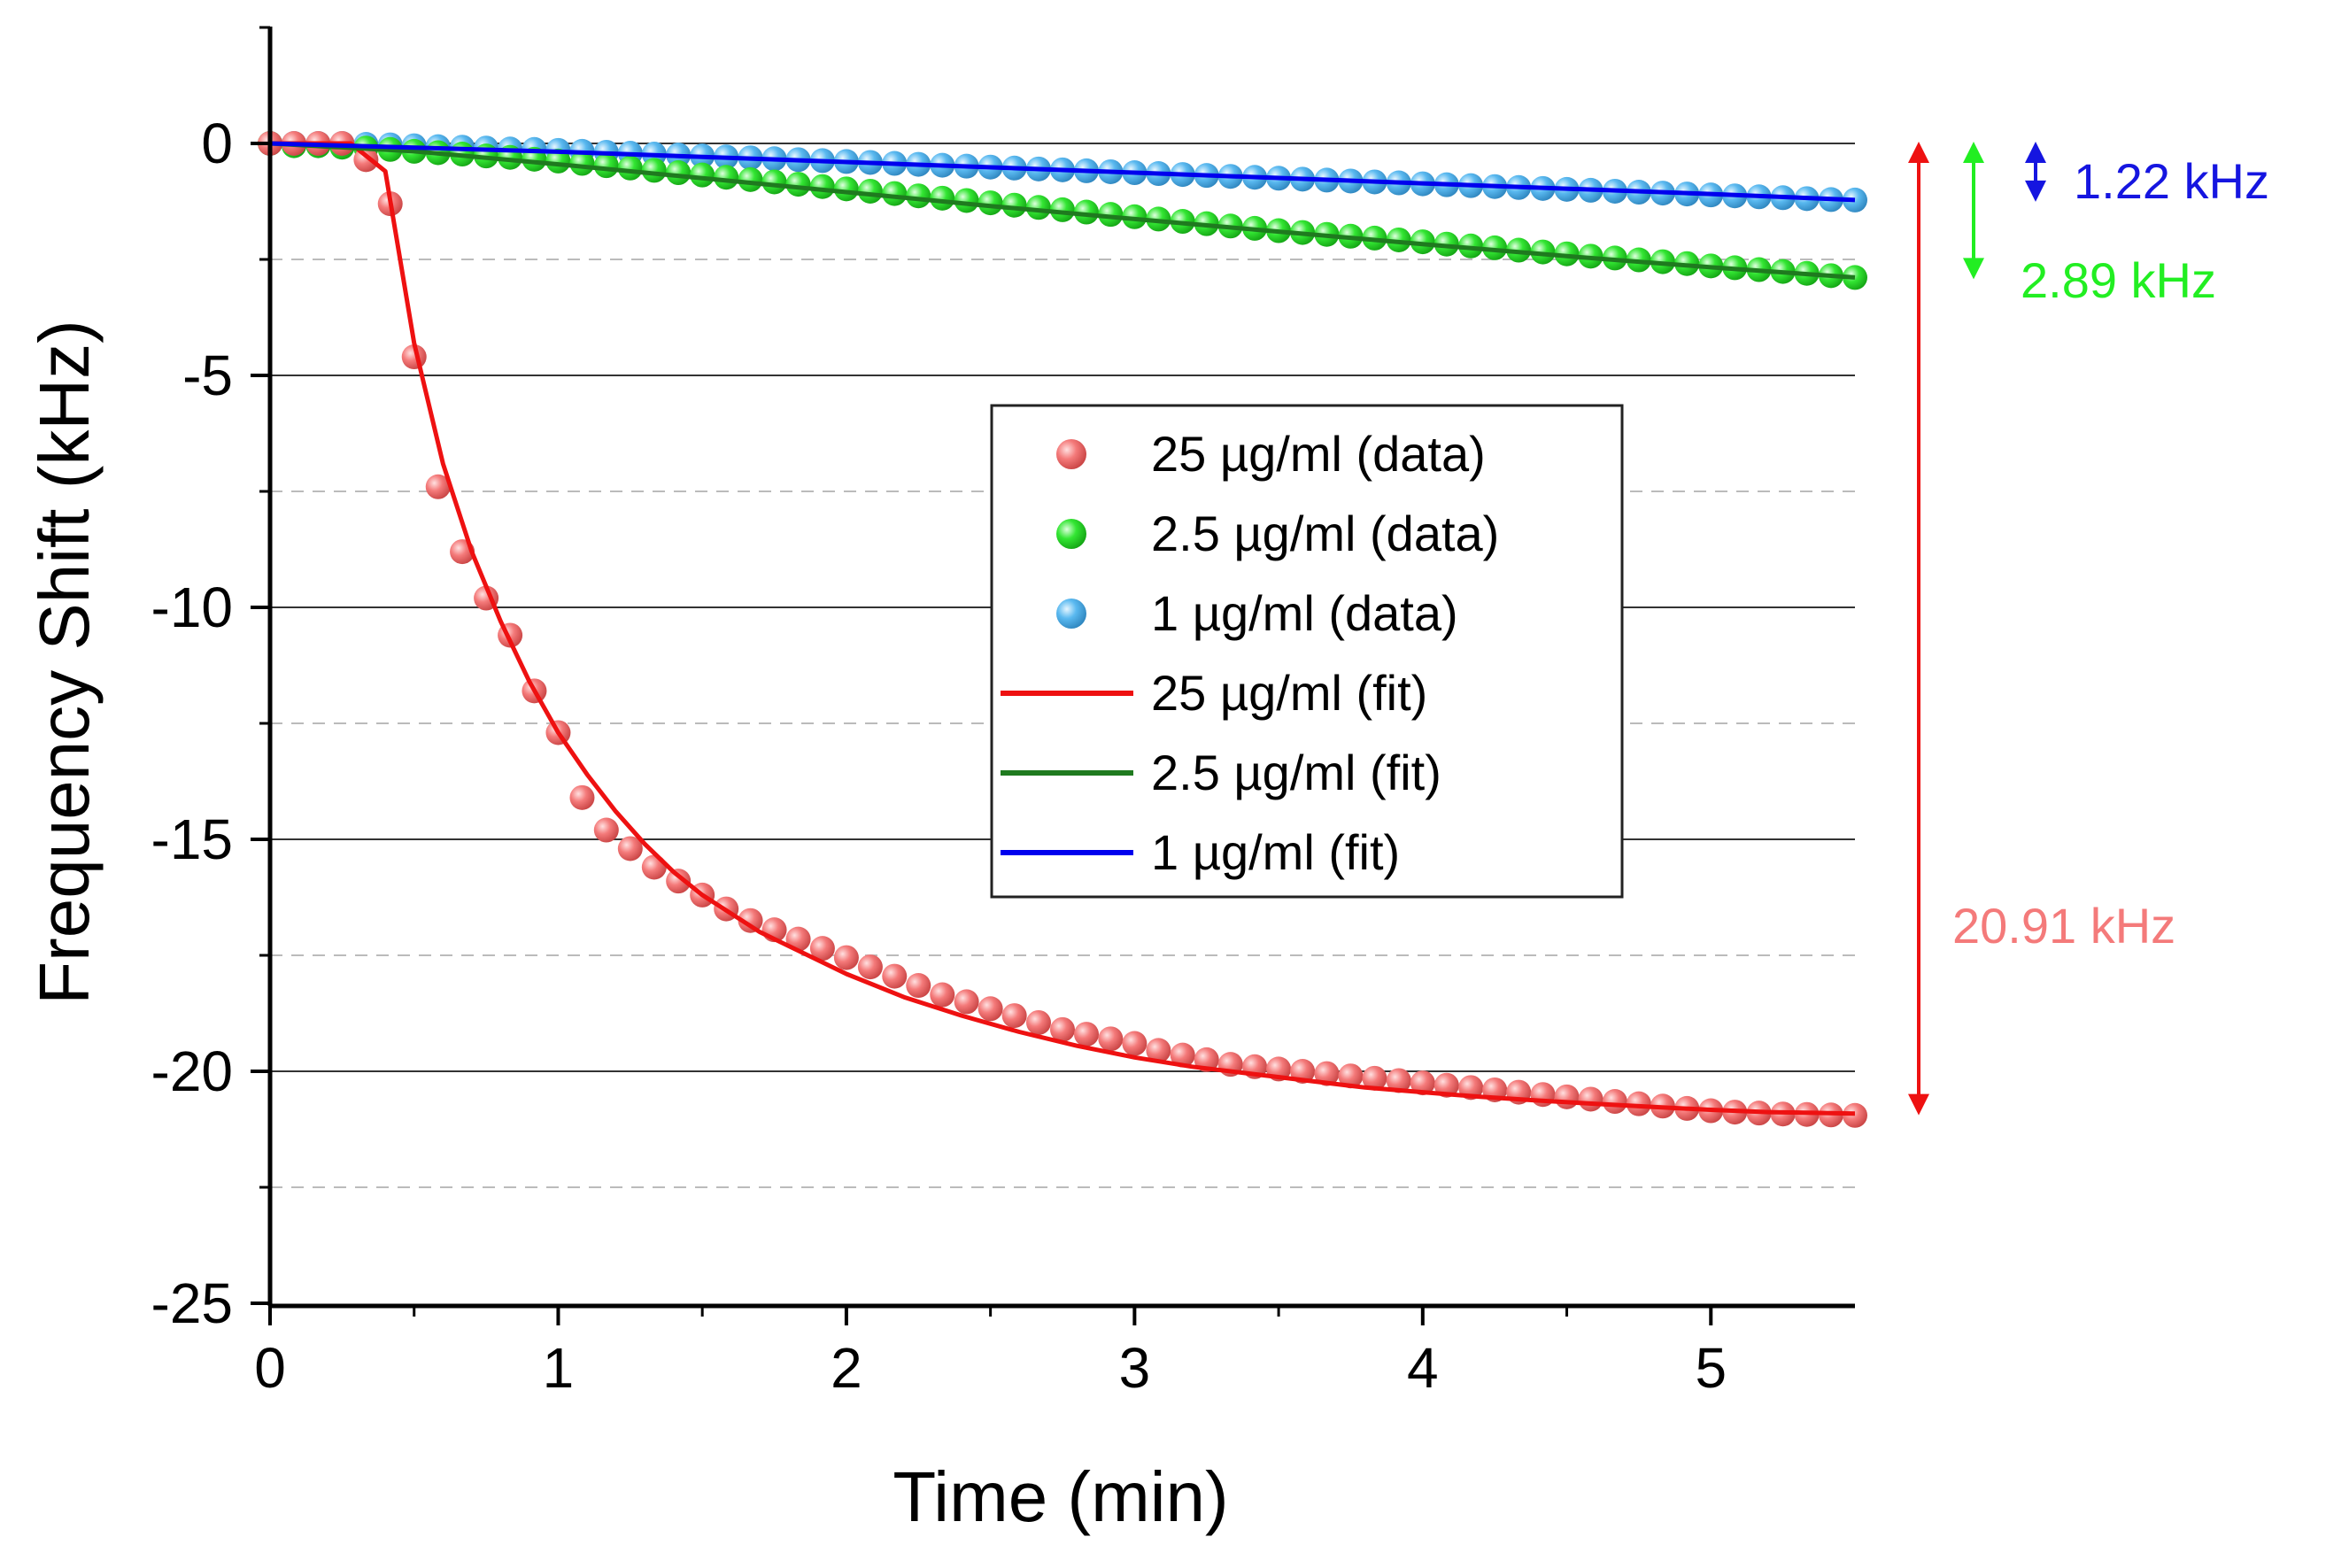  I want to click on legend-item: 1 µg/ml (fit), so click(1200, 852).